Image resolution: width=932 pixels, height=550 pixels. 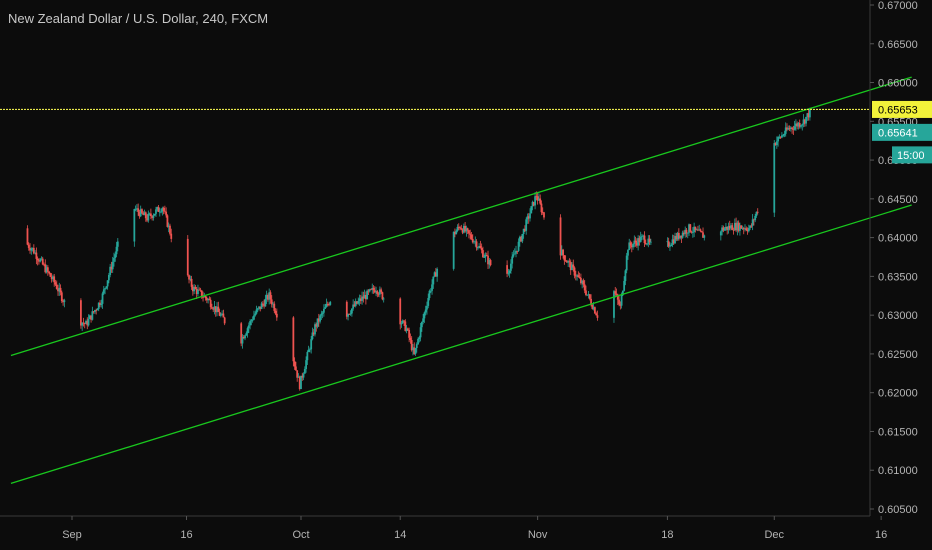 What do you see at coordinates (898, 6) in the screenshot?
I see `y-tick-label: 0.67000` at bounding box center [898, 6].